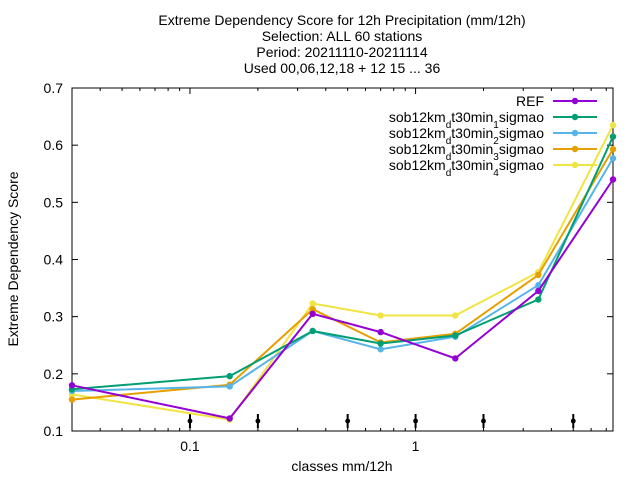 The image size is (640, 480). Describe the element at coordinates (13, 258) in the screenshot. I see `y-axis-label: Extreme Dependency Score` at that location.